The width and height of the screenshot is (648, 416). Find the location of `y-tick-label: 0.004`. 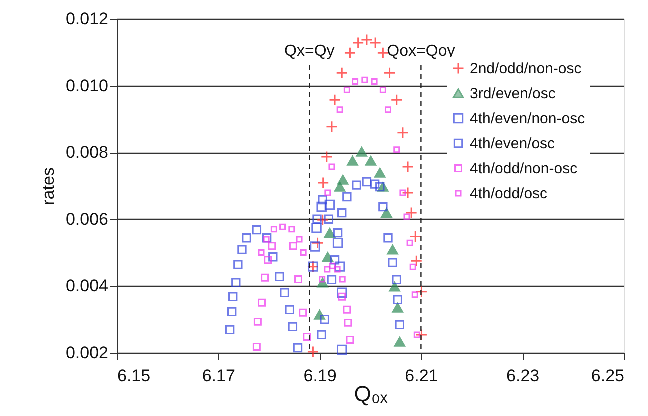

y-tick-label: 0.004 is located at coordinates (87, 286).